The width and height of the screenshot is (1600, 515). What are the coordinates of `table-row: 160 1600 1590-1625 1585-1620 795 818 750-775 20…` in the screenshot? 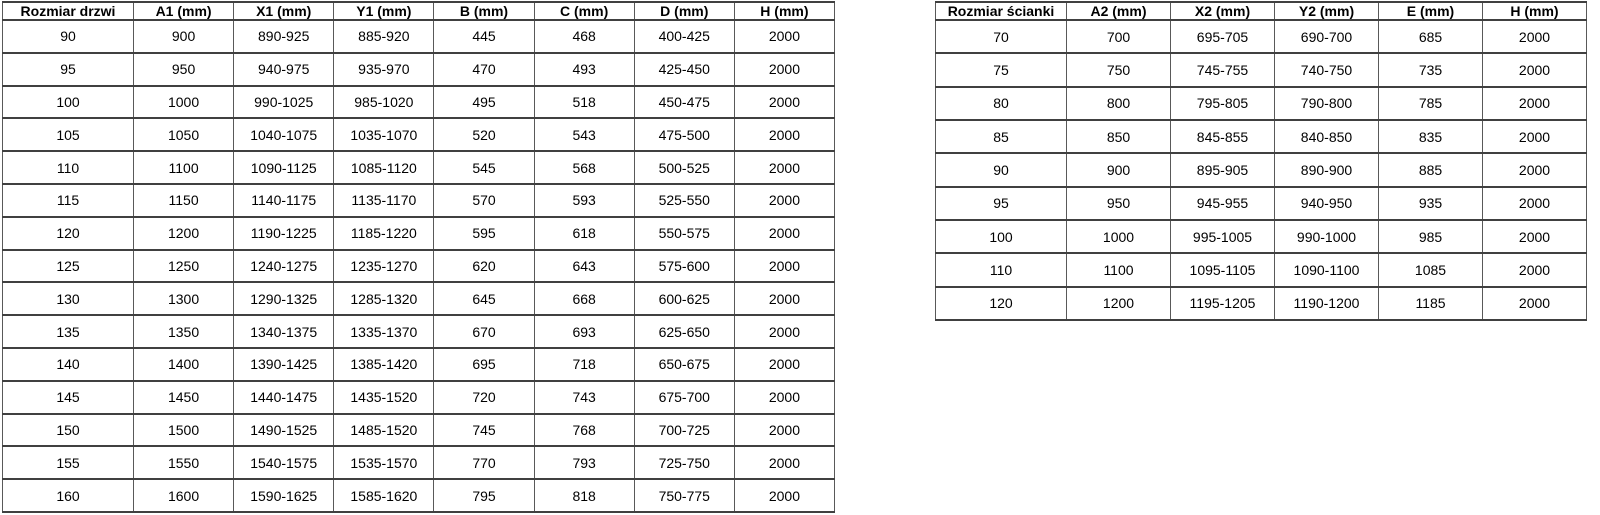 It's located at (419, 495).